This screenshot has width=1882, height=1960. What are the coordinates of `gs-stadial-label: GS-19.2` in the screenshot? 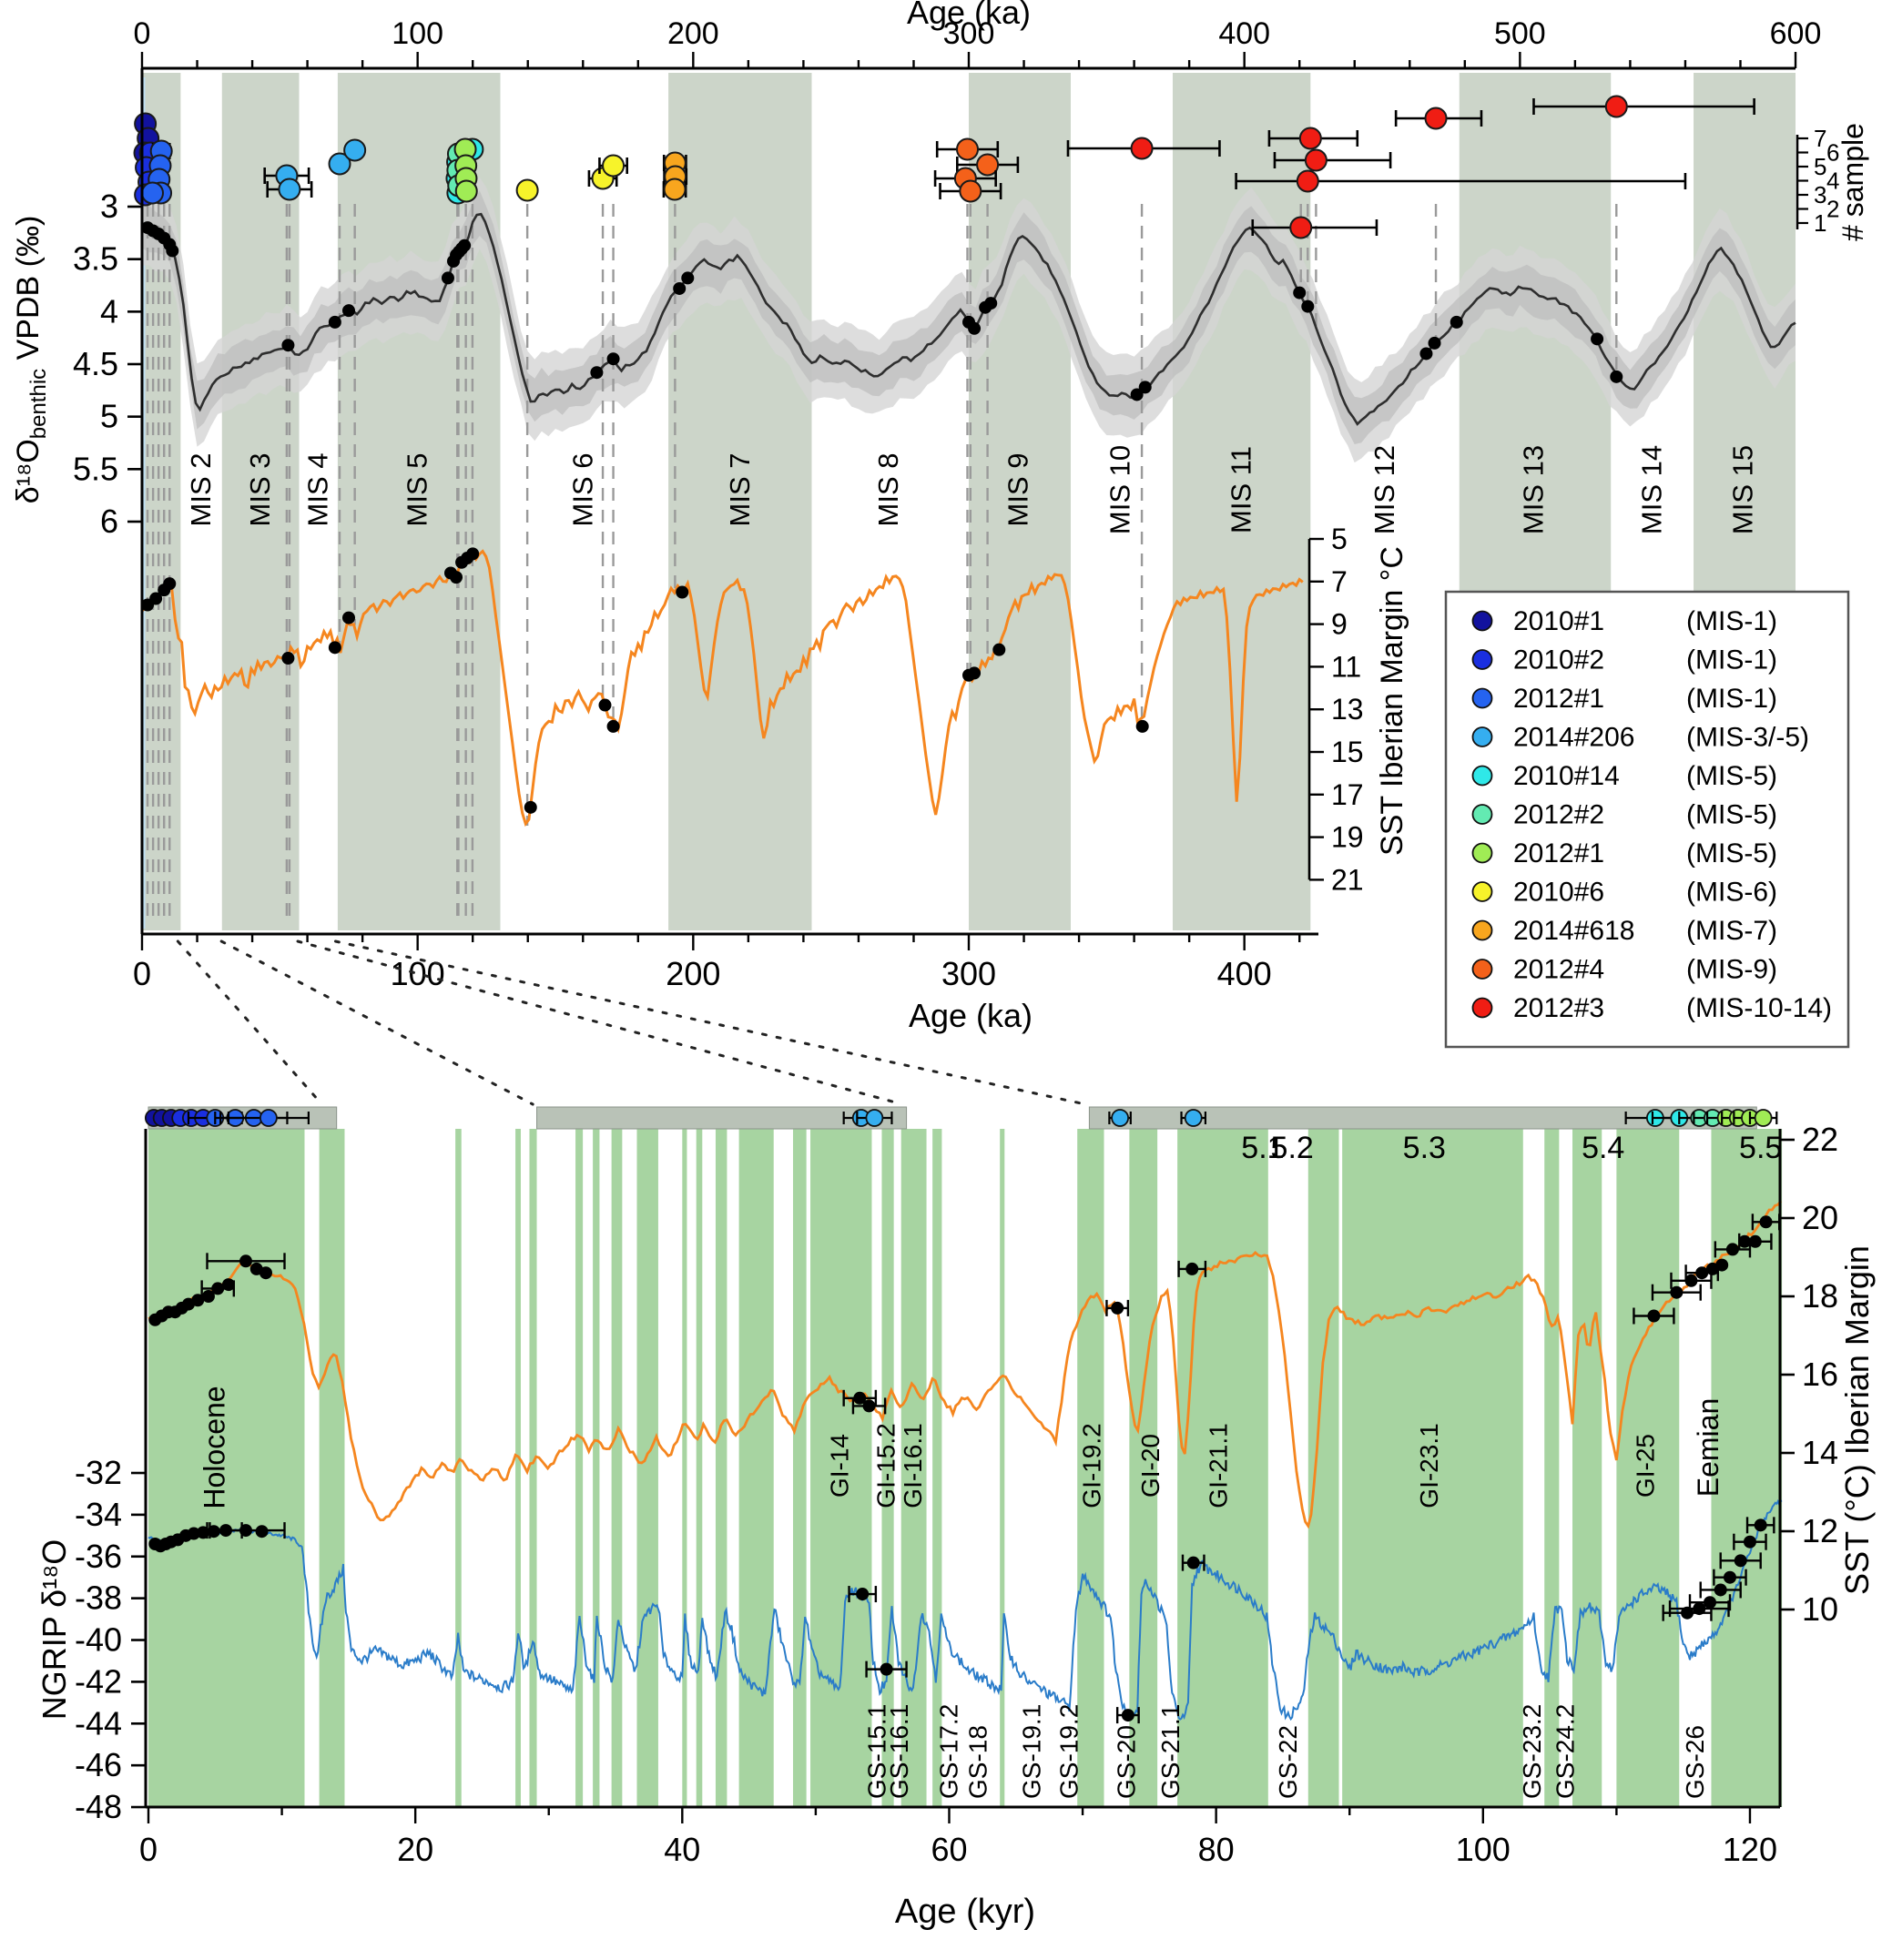 It's located at (1069, 1751).